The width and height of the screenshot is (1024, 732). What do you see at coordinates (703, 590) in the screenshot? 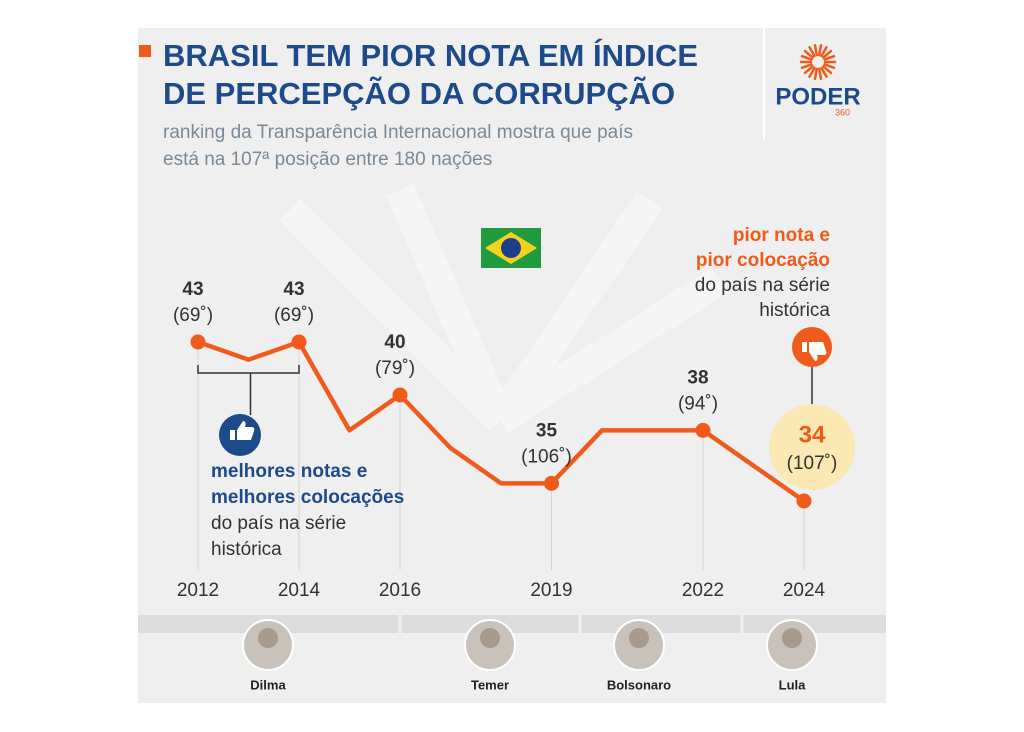
I see `x-tick-label: 2022` at bounding box center [703, 590].